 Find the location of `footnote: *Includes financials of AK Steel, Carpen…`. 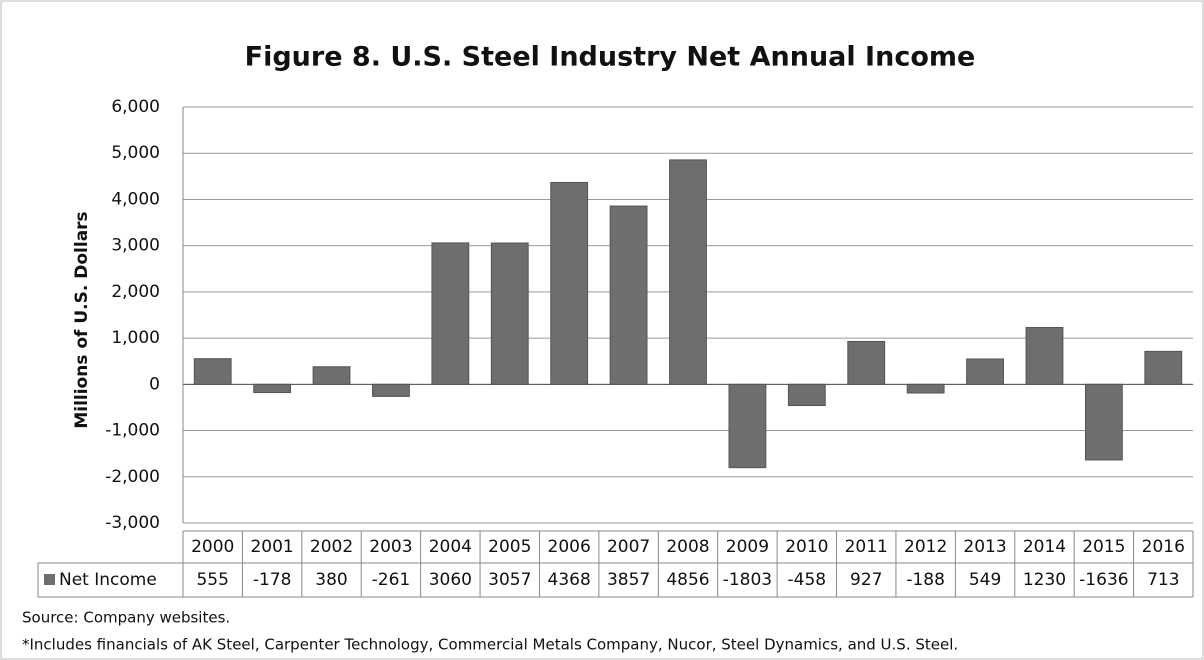

footnote: *Includes financials of AK Steel, Carpen… is located at coordinates (490, 645).